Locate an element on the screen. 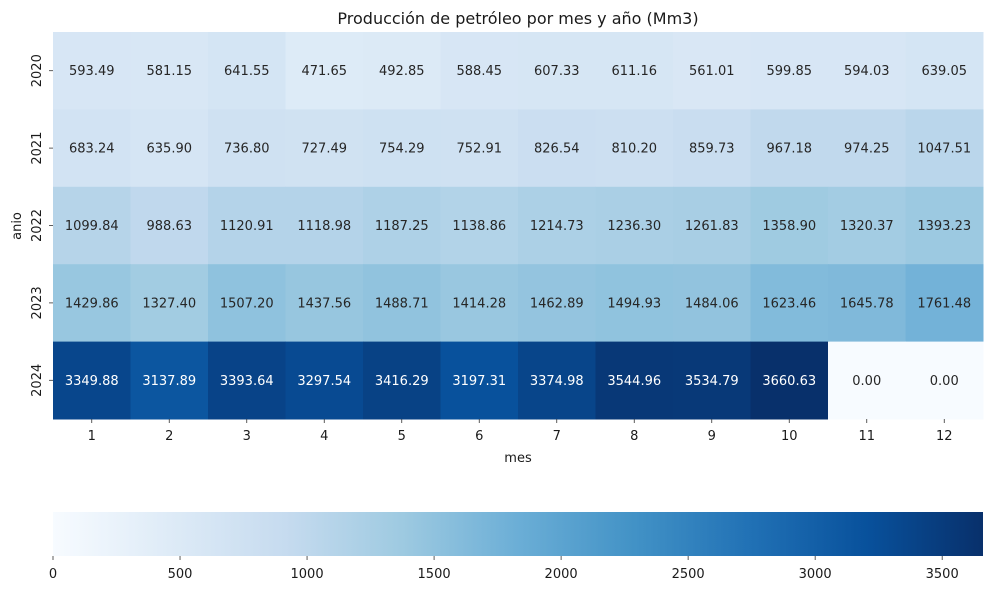 The image size is (993, 592). colorbar-tick-label: 0 is located at coordinates (53, 574).